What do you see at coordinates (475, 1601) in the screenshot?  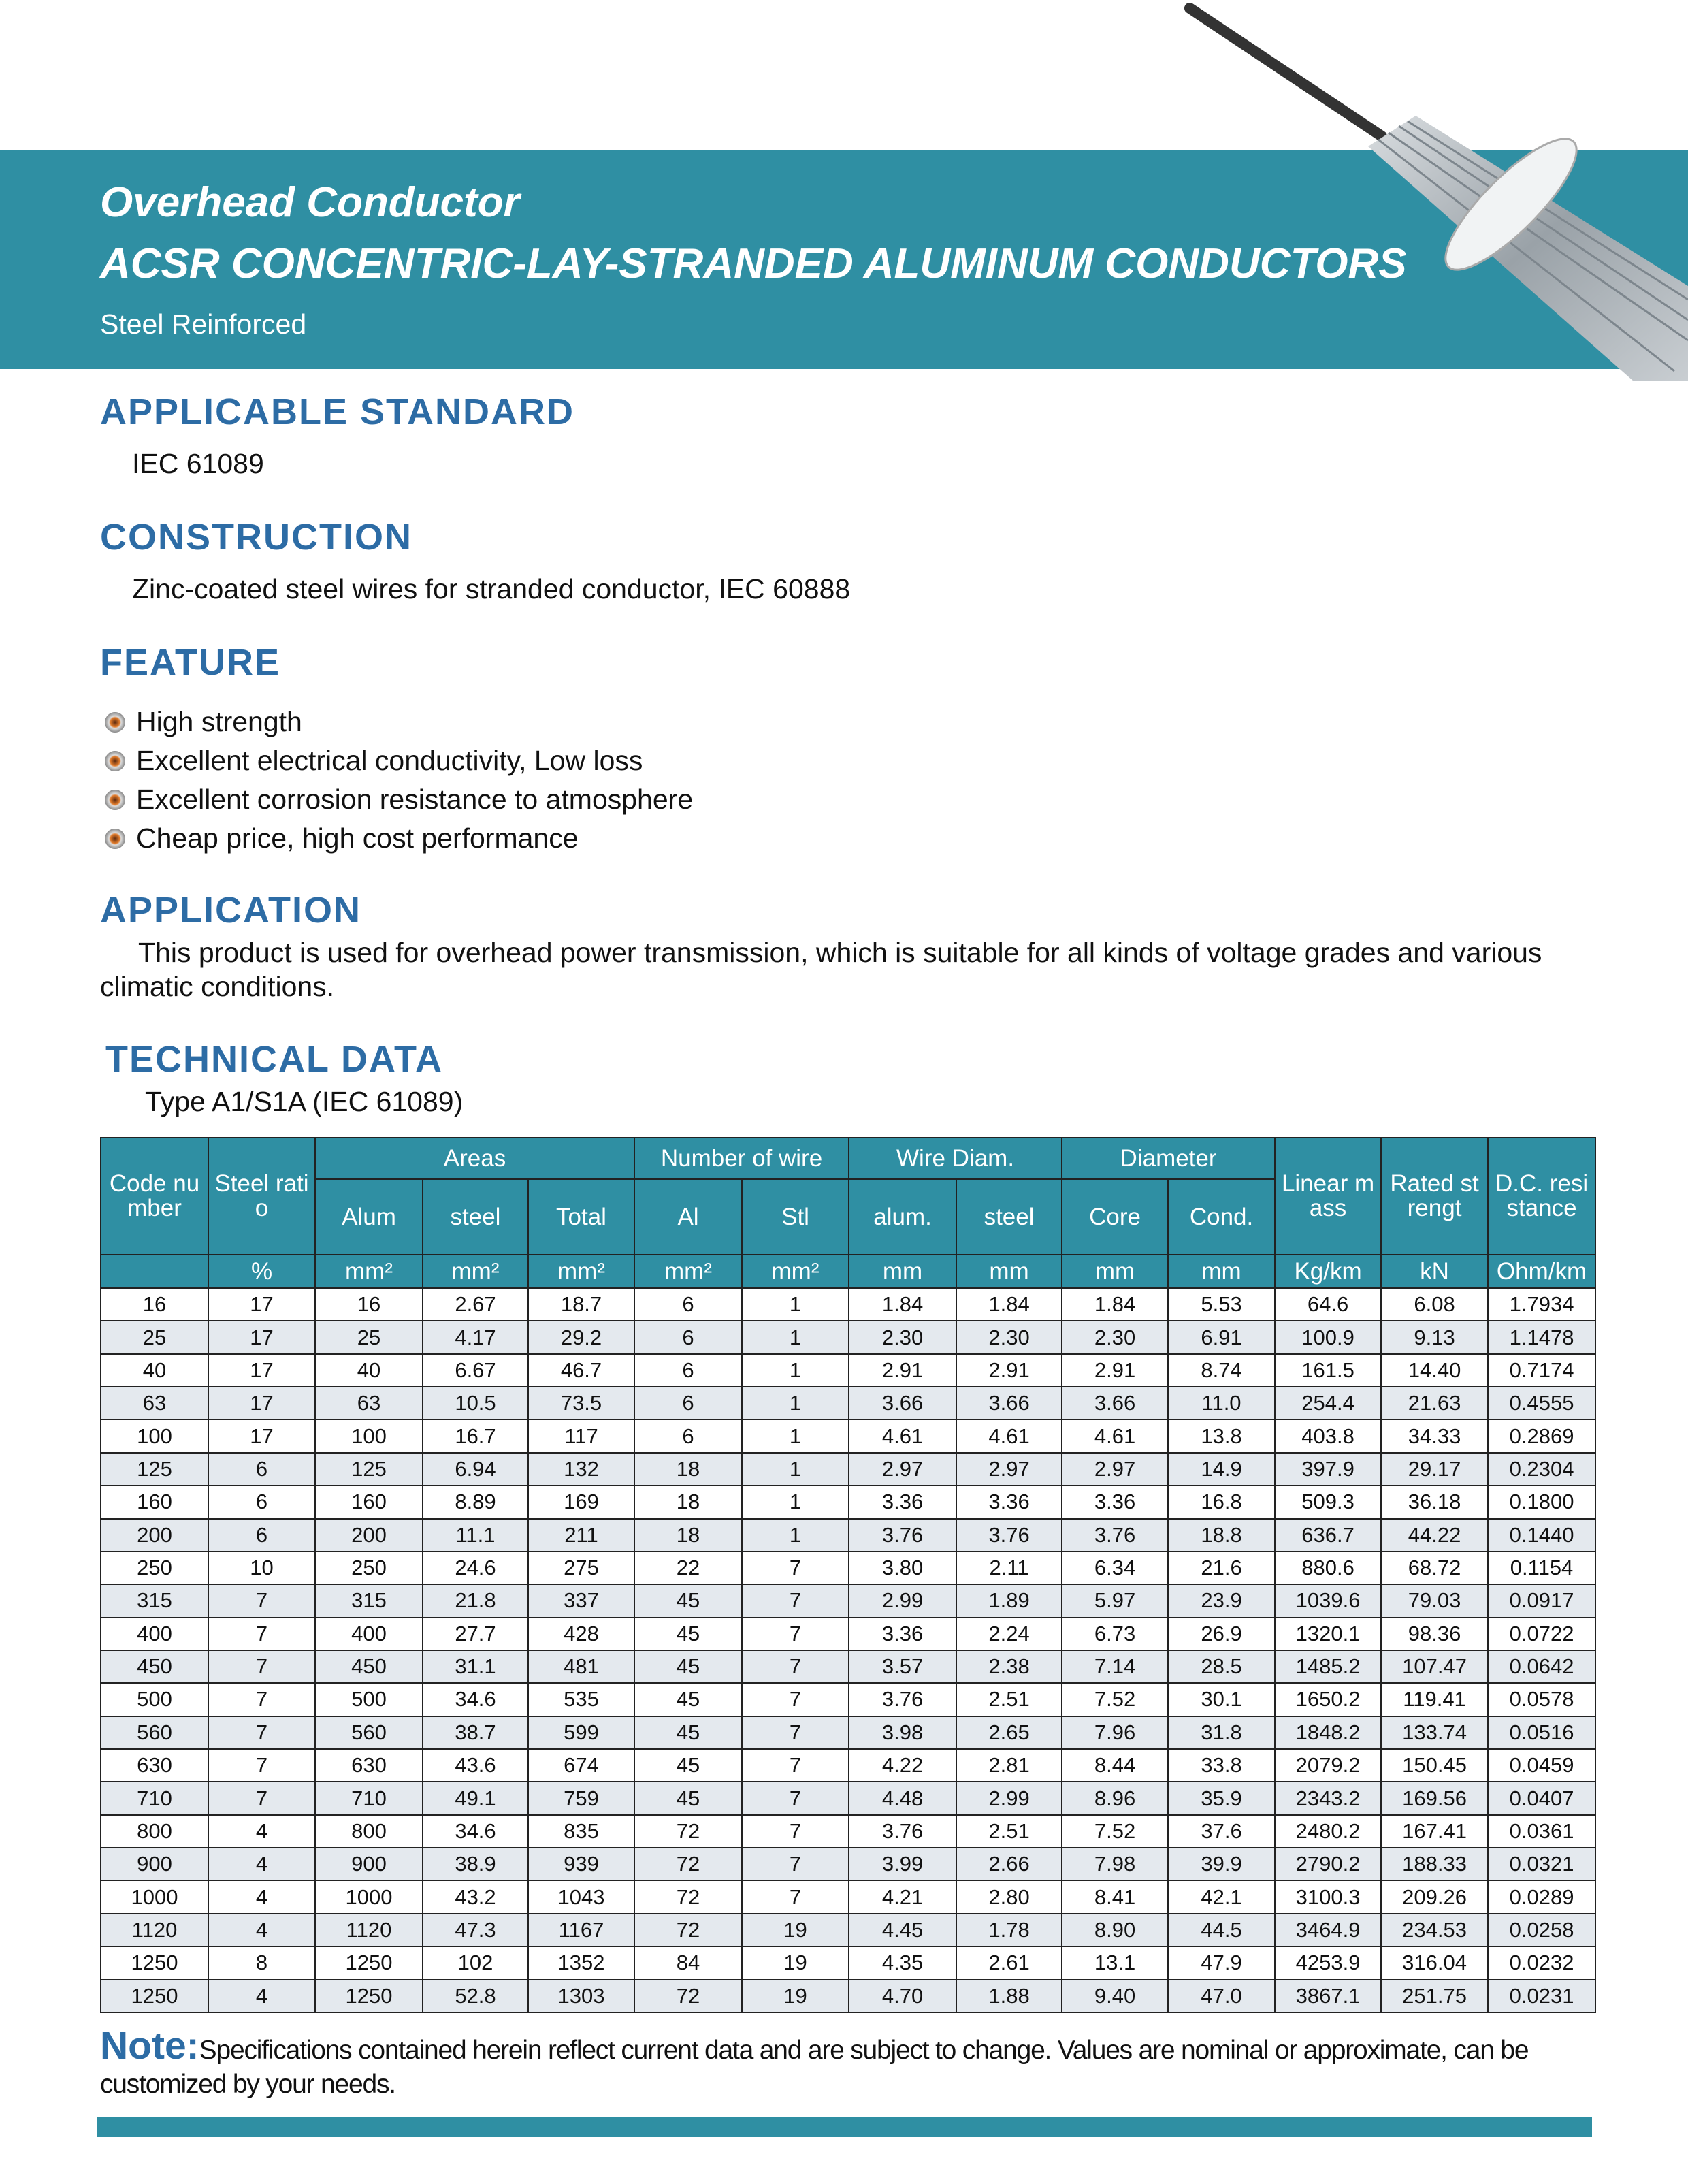 I see `data-cell: 21.8` at bounding box center [475, 1601].